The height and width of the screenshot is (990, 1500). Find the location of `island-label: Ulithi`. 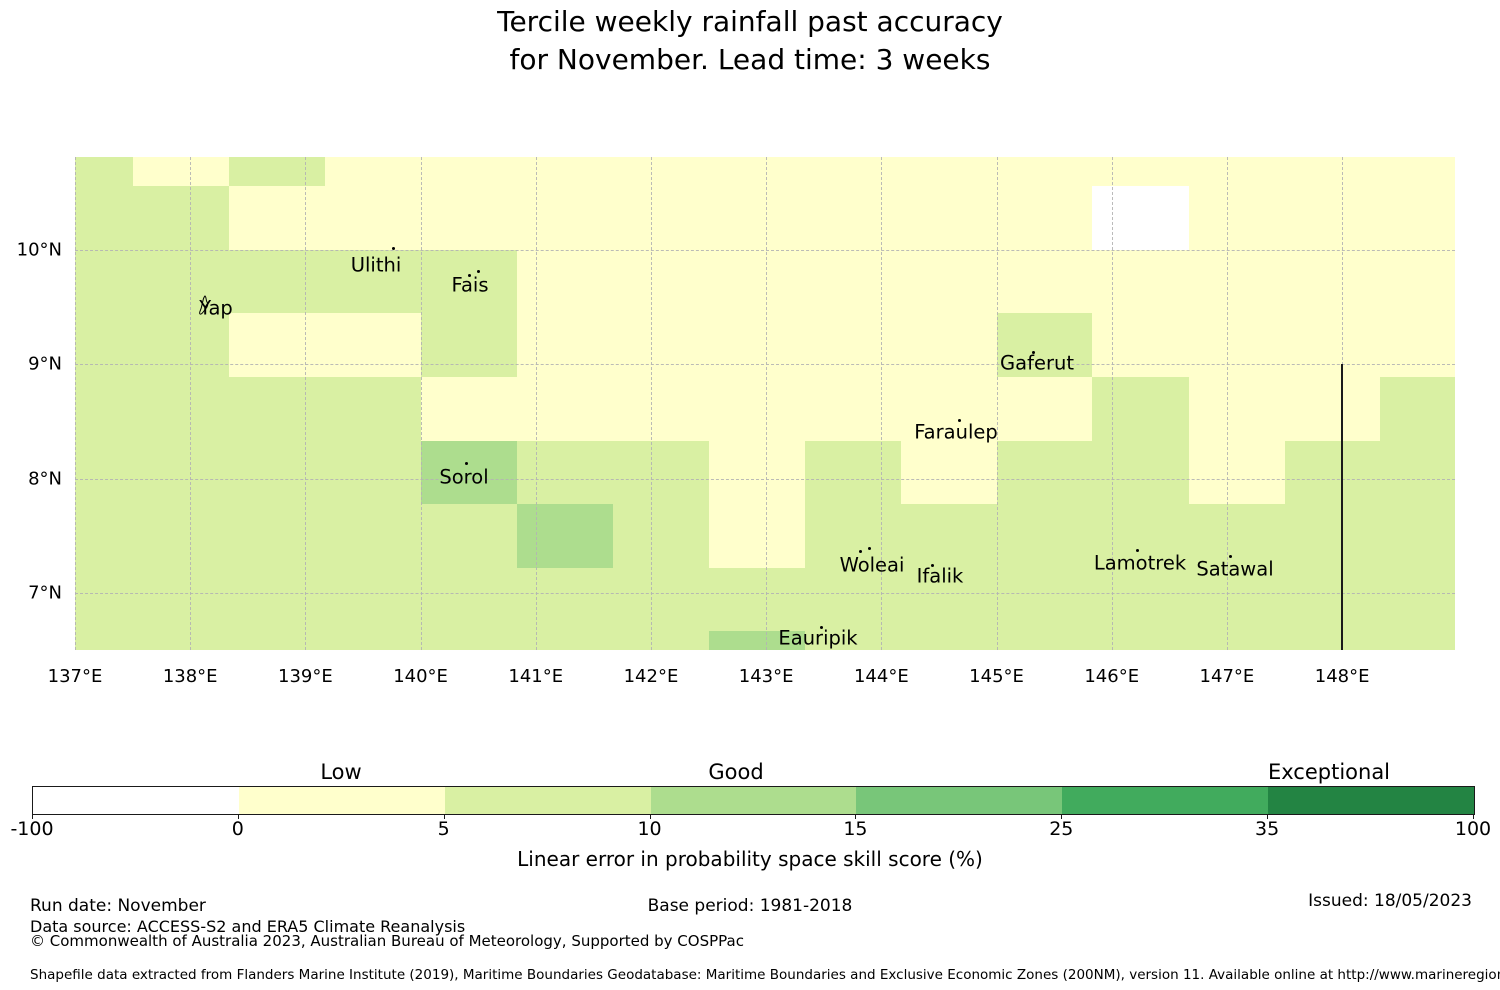

island-label: Ulithi is located at coordinates (376, 265).